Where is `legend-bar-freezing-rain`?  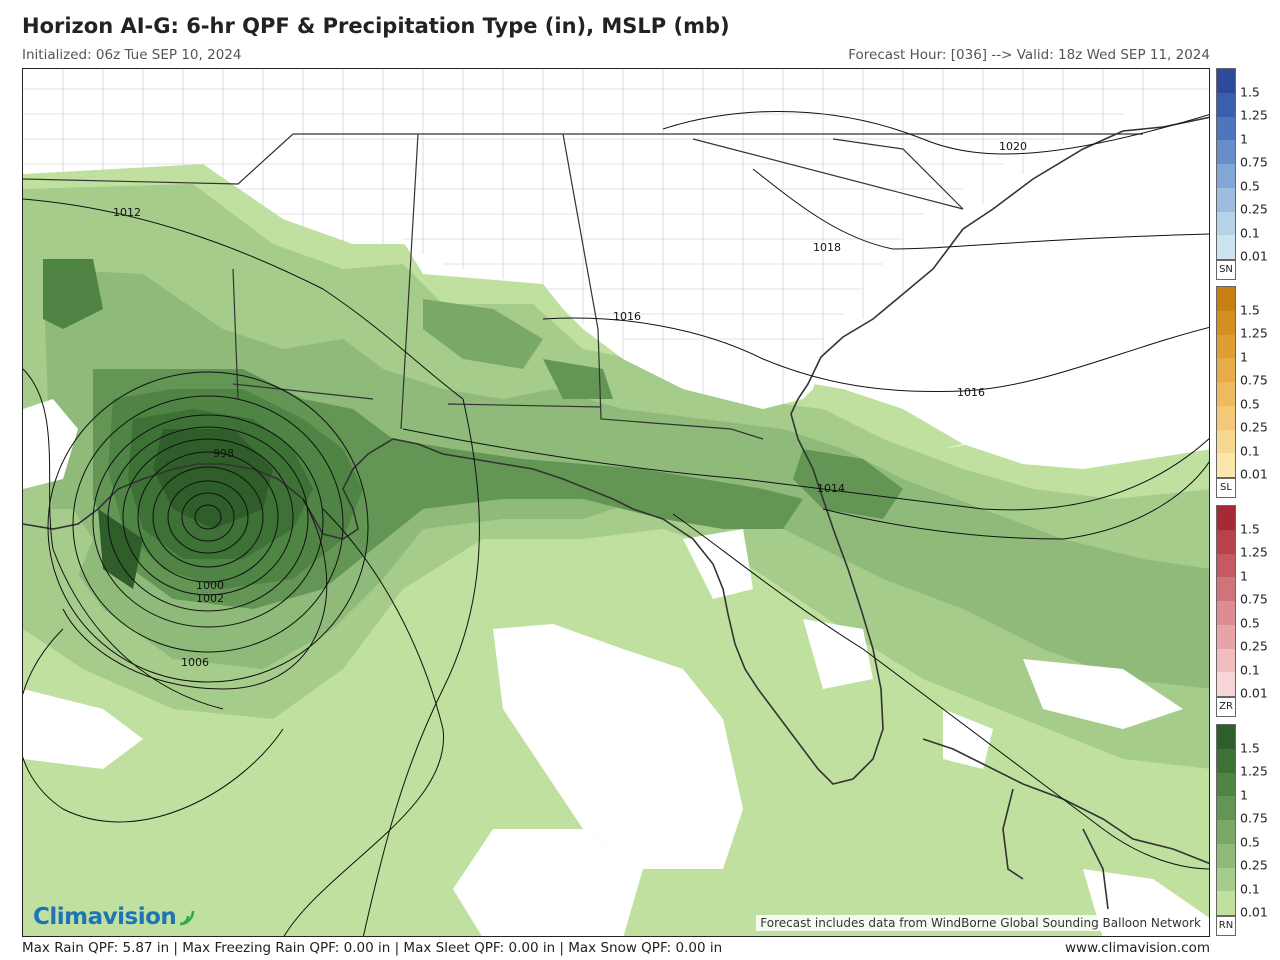 legend-bar-freezing-rain is located at coordinates (1226, 601).